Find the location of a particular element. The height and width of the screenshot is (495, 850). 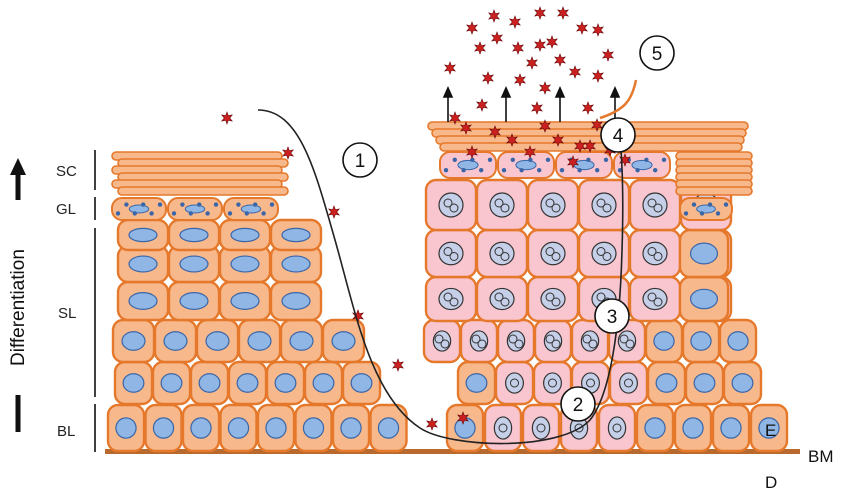

epidermis-label: E is located at coordinates (770, 430).